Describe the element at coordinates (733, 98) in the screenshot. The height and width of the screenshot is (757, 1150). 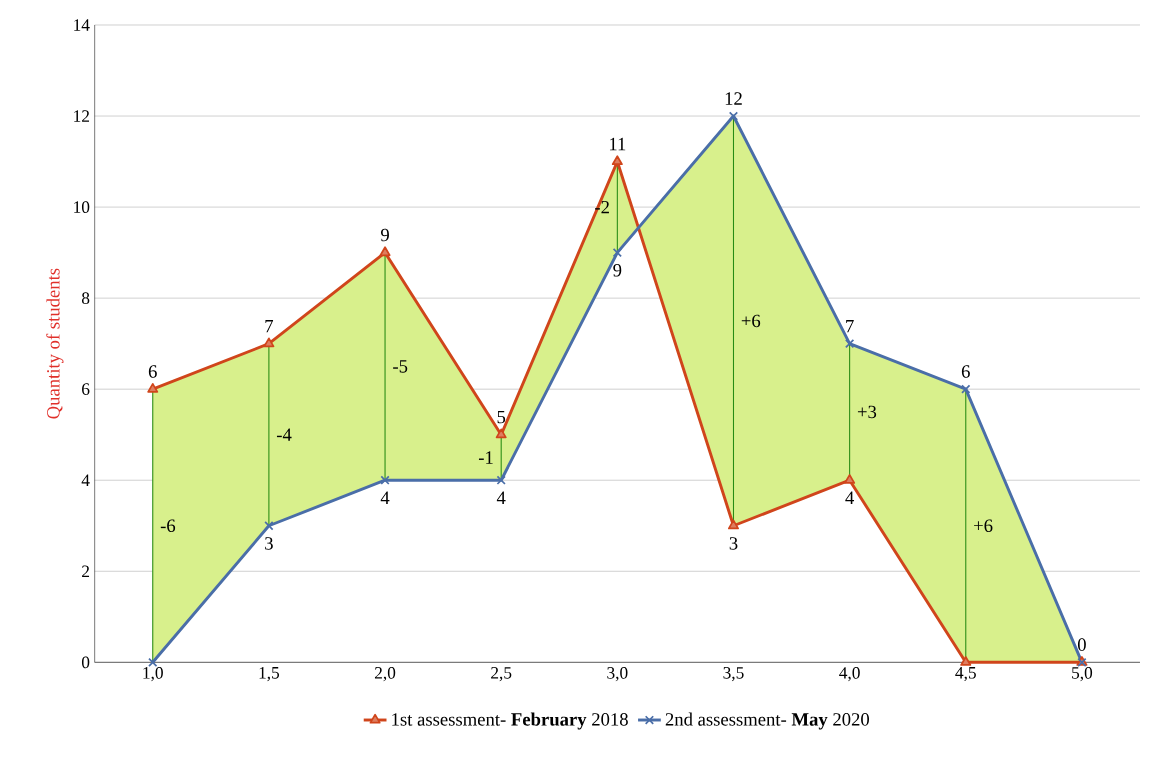
I see `data-label: 12` at that location.